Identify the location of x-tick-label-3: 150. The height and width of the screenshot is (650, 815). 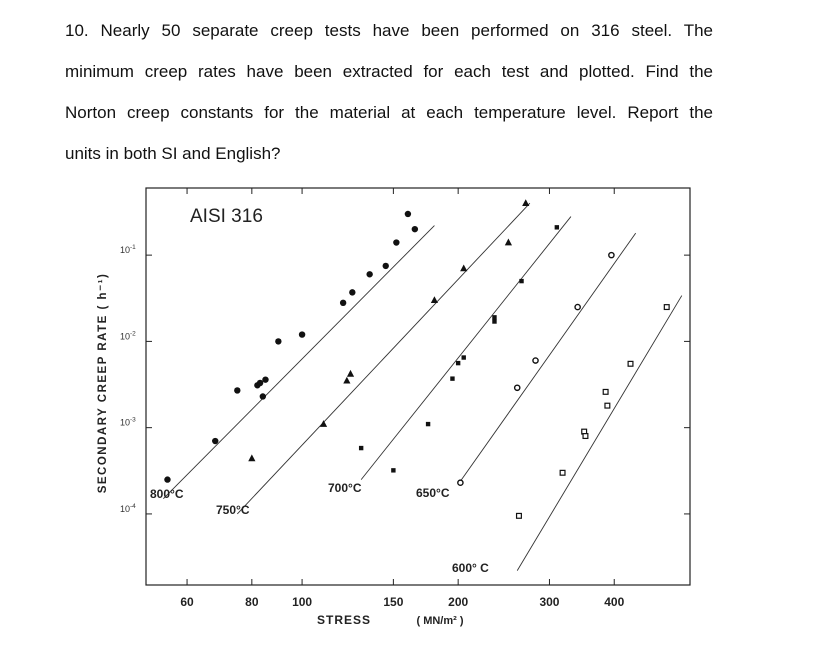
(393, 602).